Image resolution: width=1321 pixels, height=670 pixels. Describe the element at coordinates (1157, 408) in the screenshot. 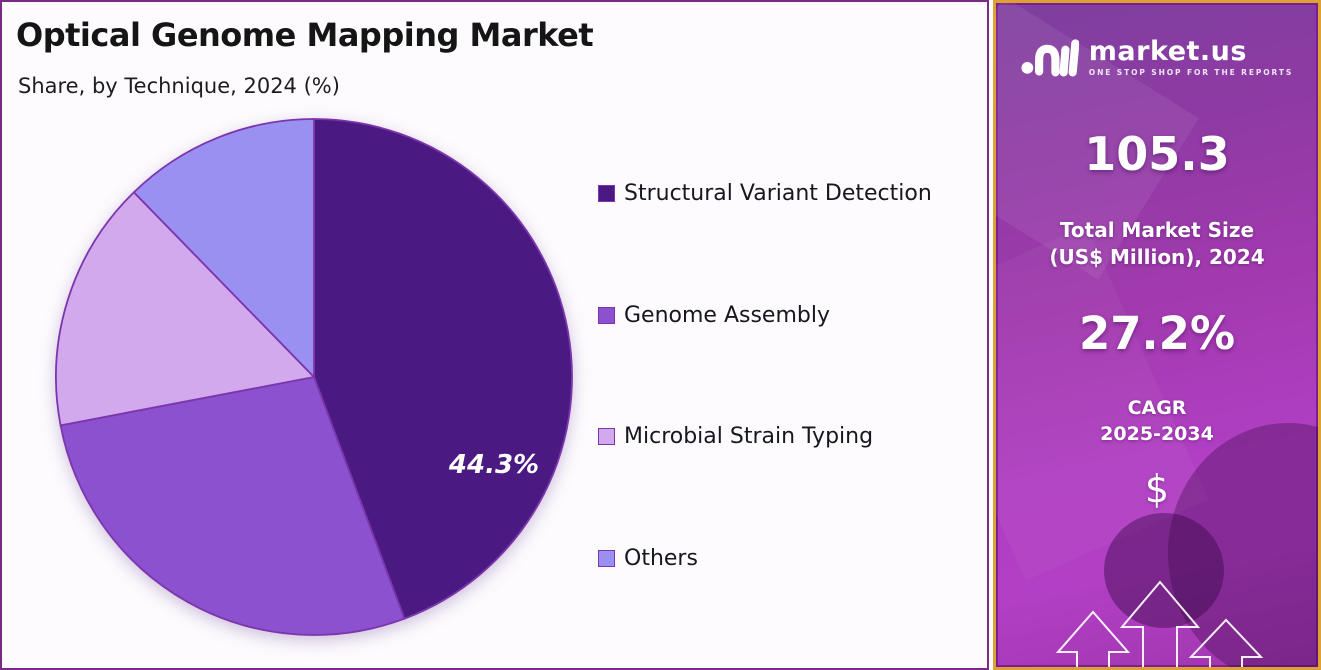

I see `cagr-label-line1: CAGR` at that location.